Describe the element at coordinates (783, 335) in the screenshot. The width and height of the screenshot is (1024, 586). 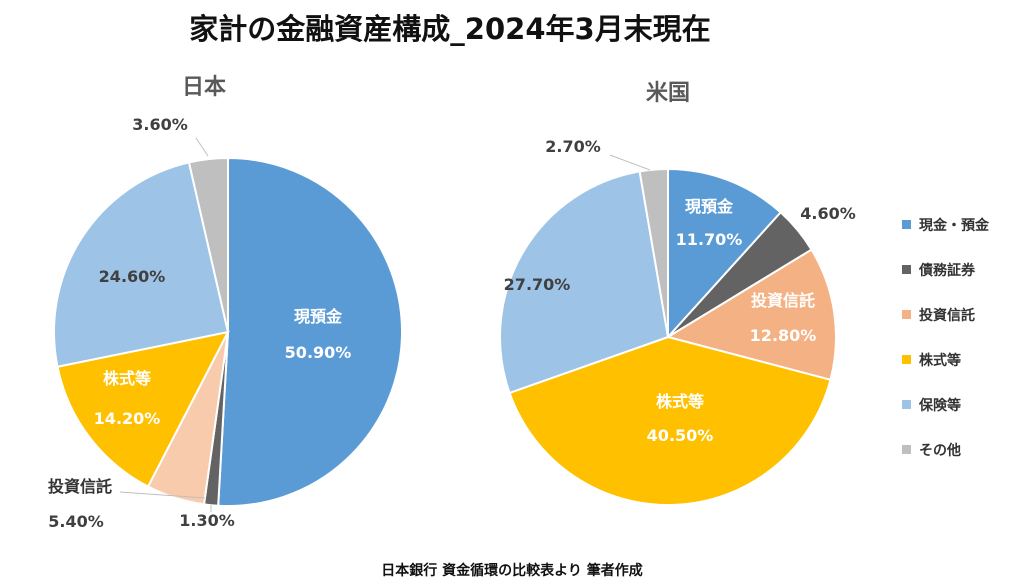
I see `slice-value-label: 12.80%` at that location.